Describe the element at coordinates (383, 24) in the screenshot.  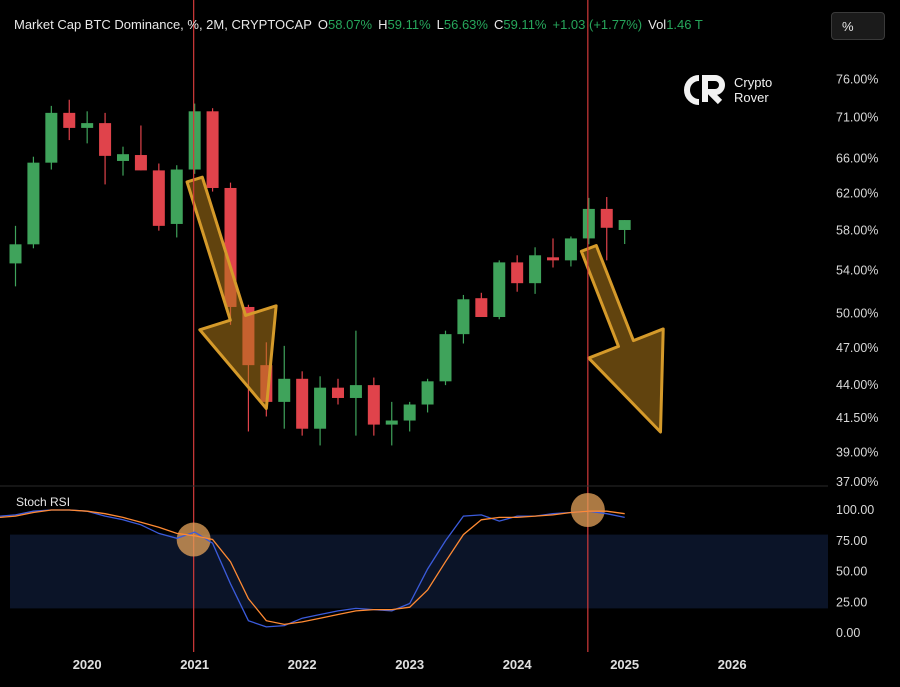
I see `high-label: H` at that location.